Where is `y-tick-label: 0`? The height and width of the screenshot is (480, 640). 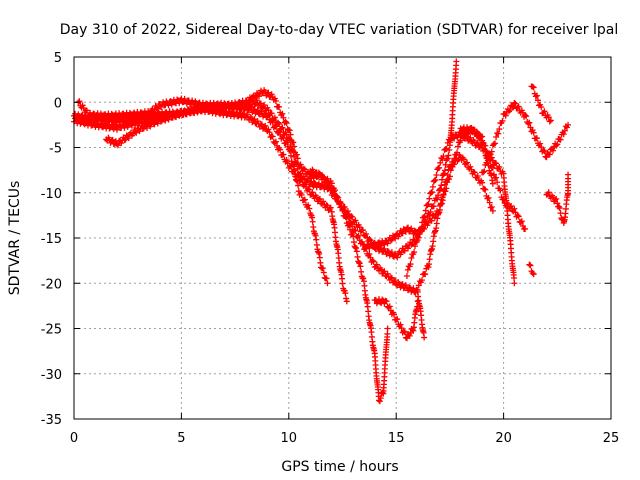 y-tick-label: 0 is located at coordinates (58, 103).